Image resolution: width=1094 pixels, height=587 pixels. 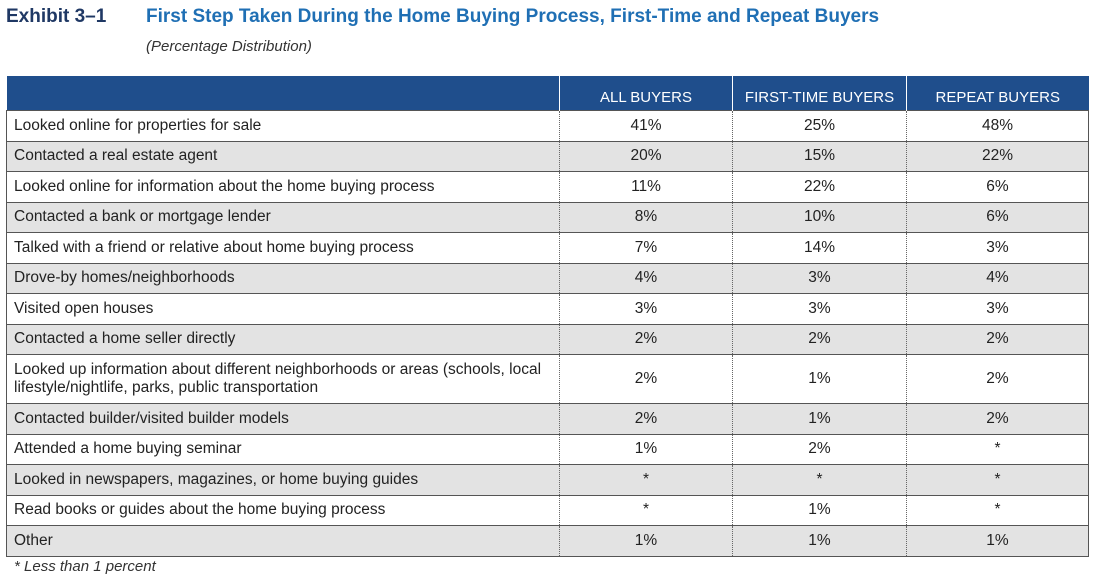 What do you see at coordinates (819, 479) in the screenshot?
I see `cell-first-time-buyers: *` at bounding box center [819, 479].